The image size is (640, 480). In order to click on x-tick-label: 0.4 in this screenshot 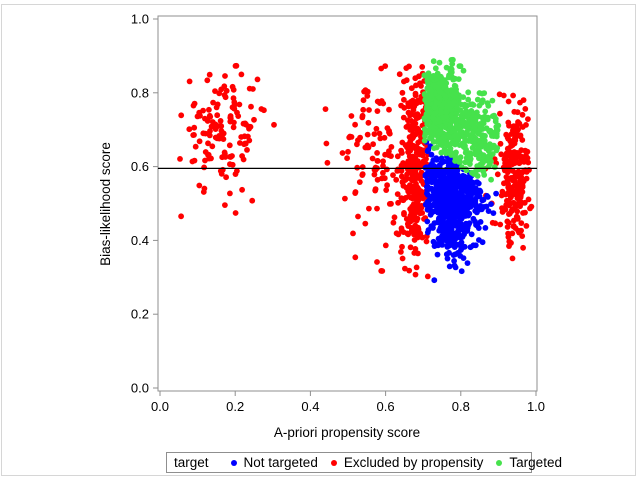, I will do `click(310, 406)`.